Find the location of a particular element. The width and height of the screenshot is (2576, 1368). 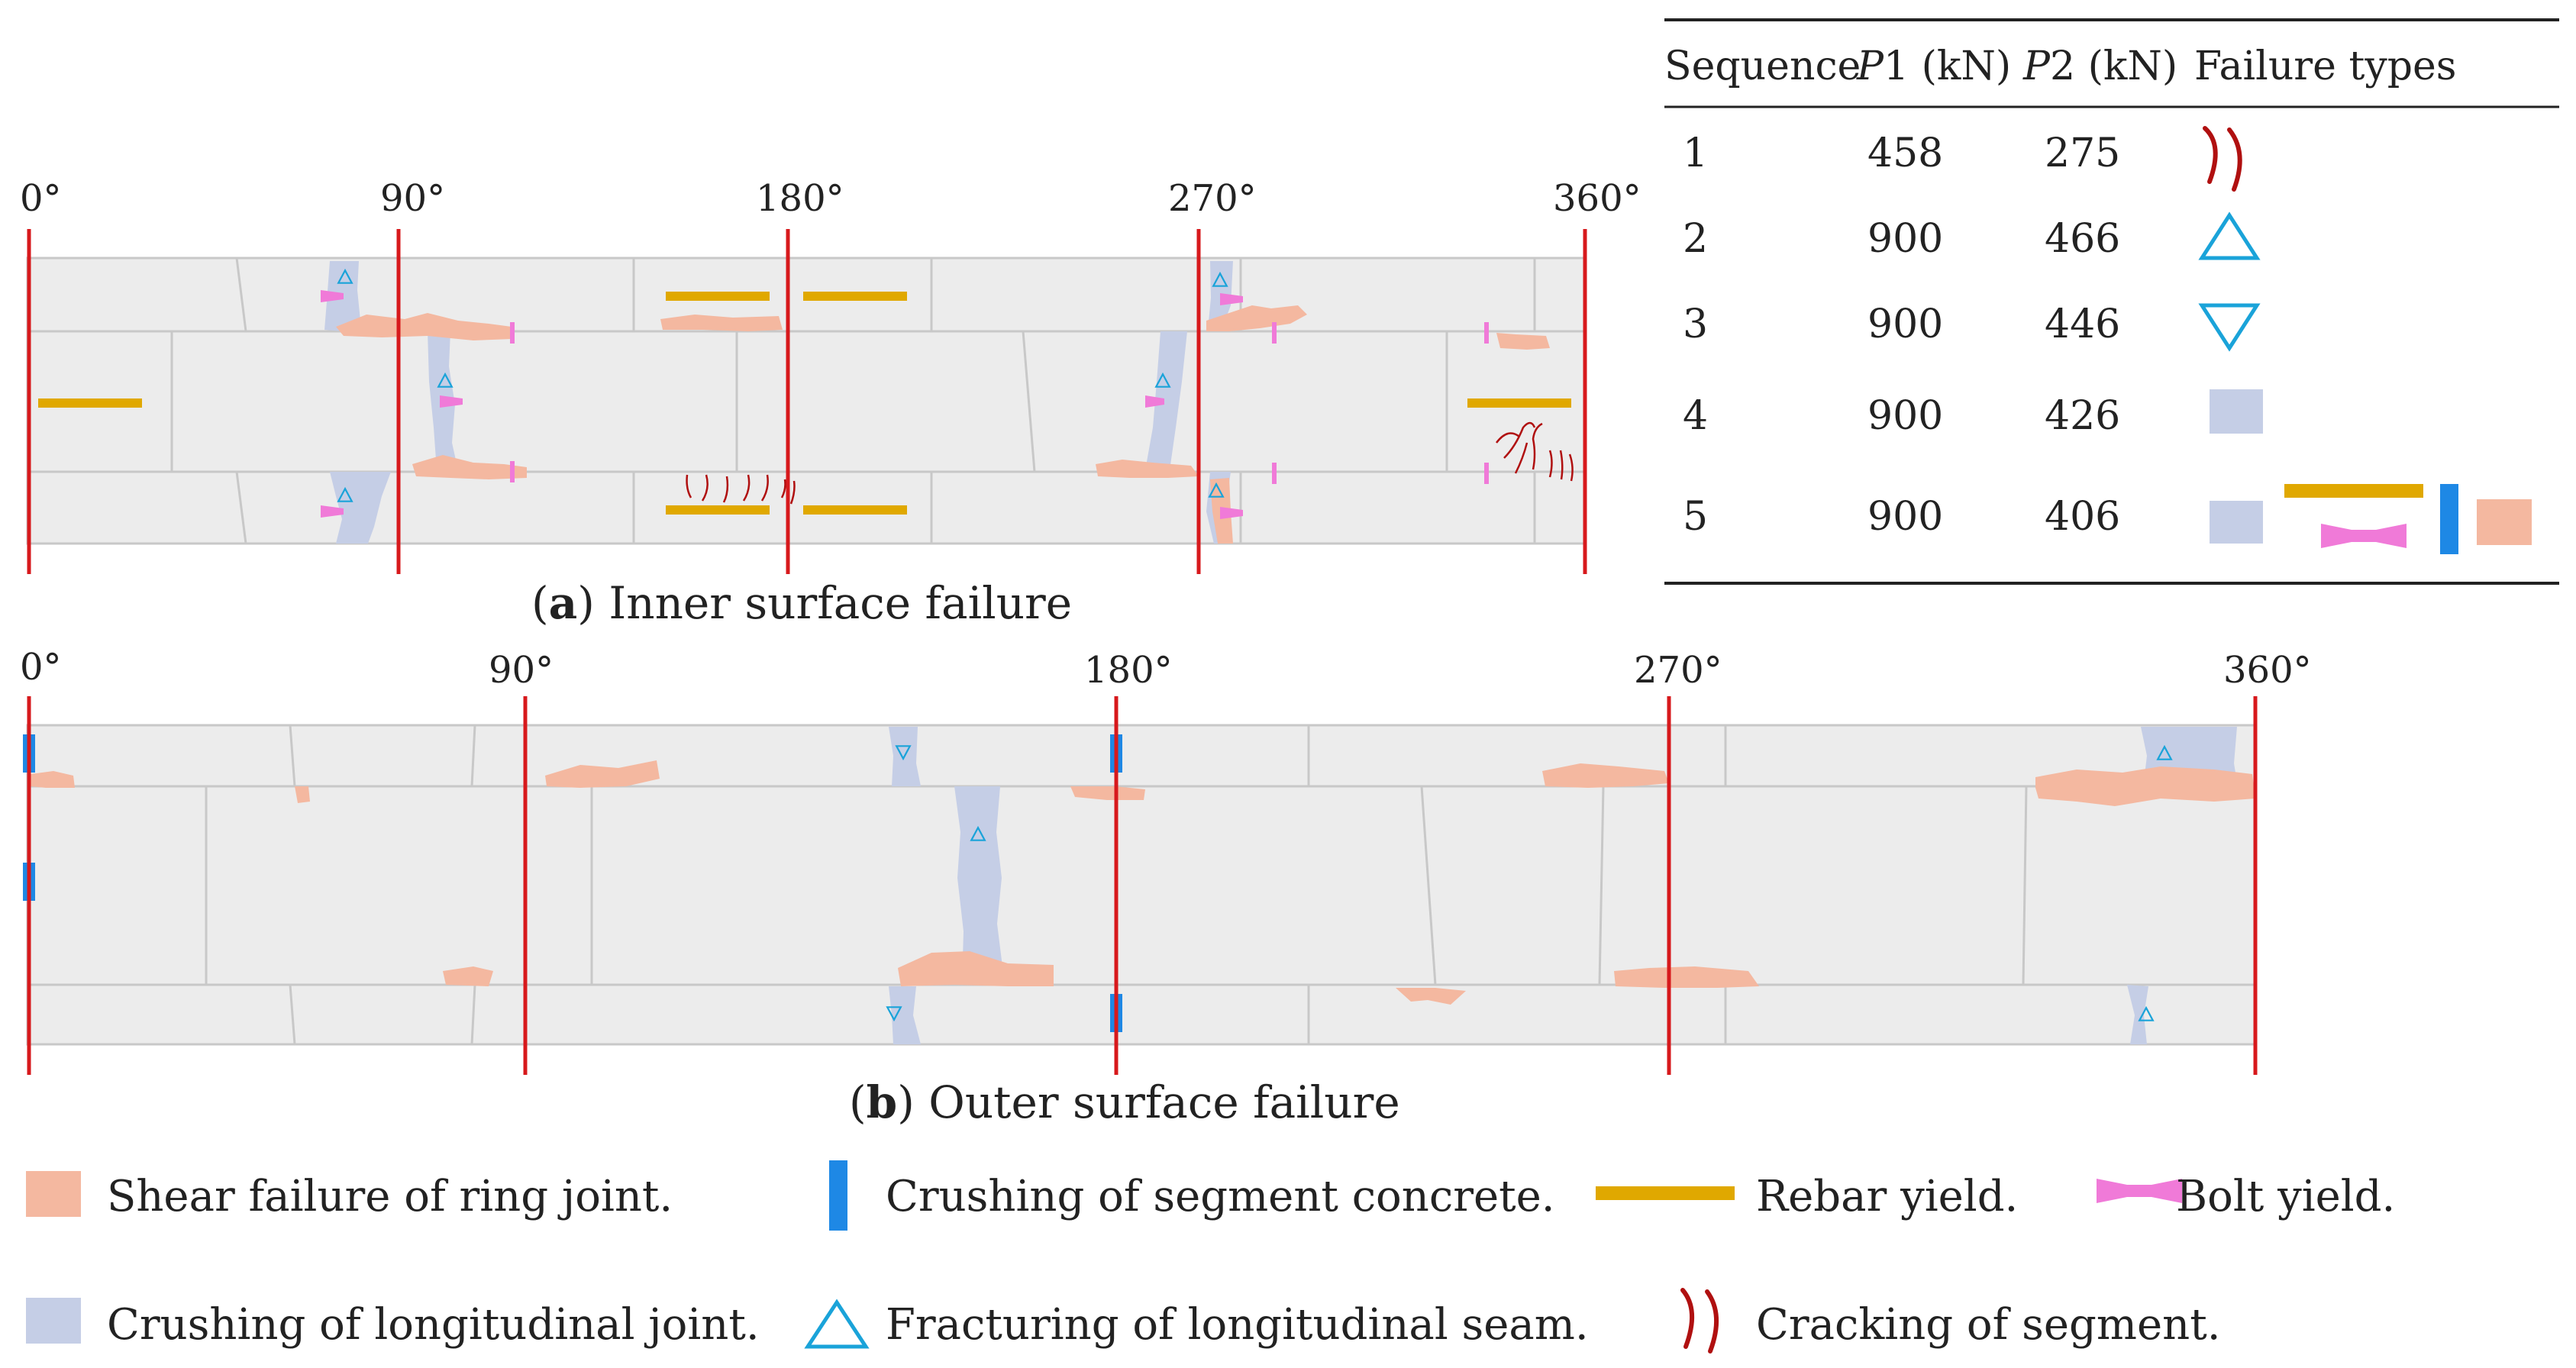

table-header-failure: Failure types is located at coordinates (2325, 66).